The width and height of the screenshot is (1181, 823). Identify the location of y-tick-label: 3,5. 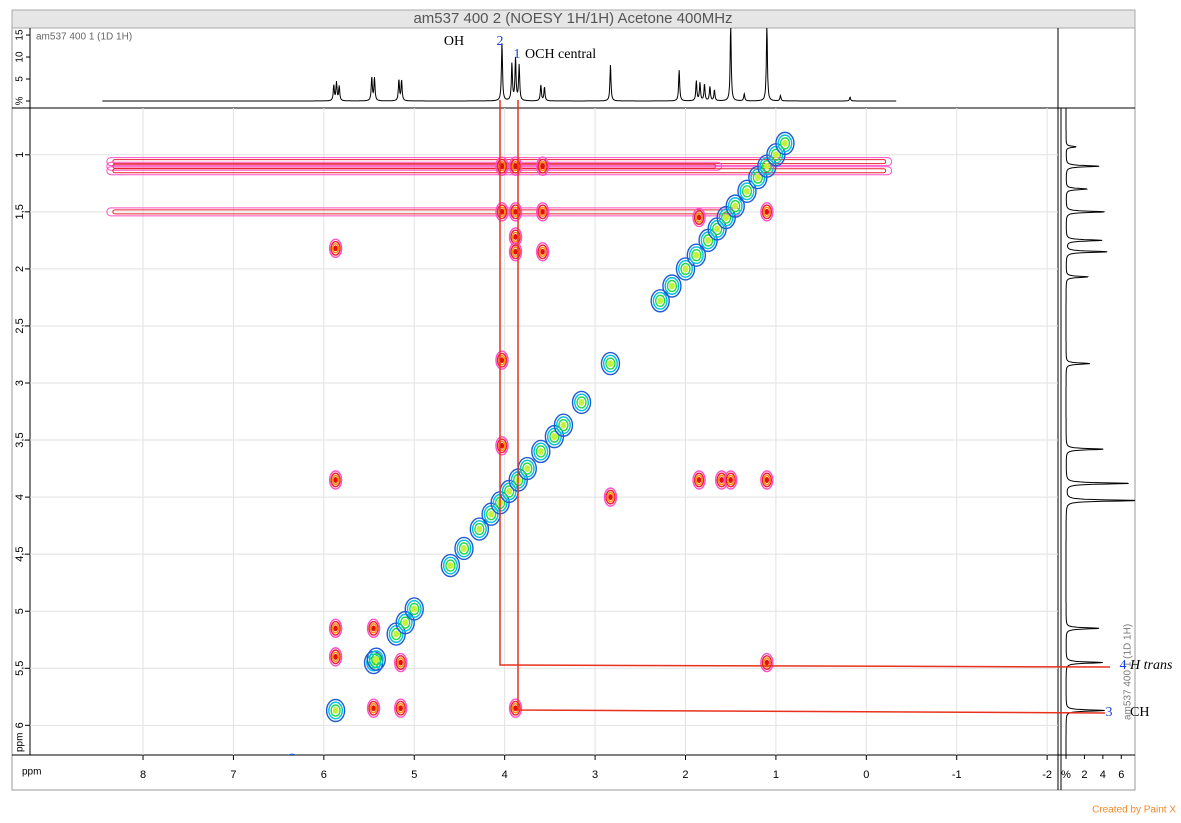
(20, 439).